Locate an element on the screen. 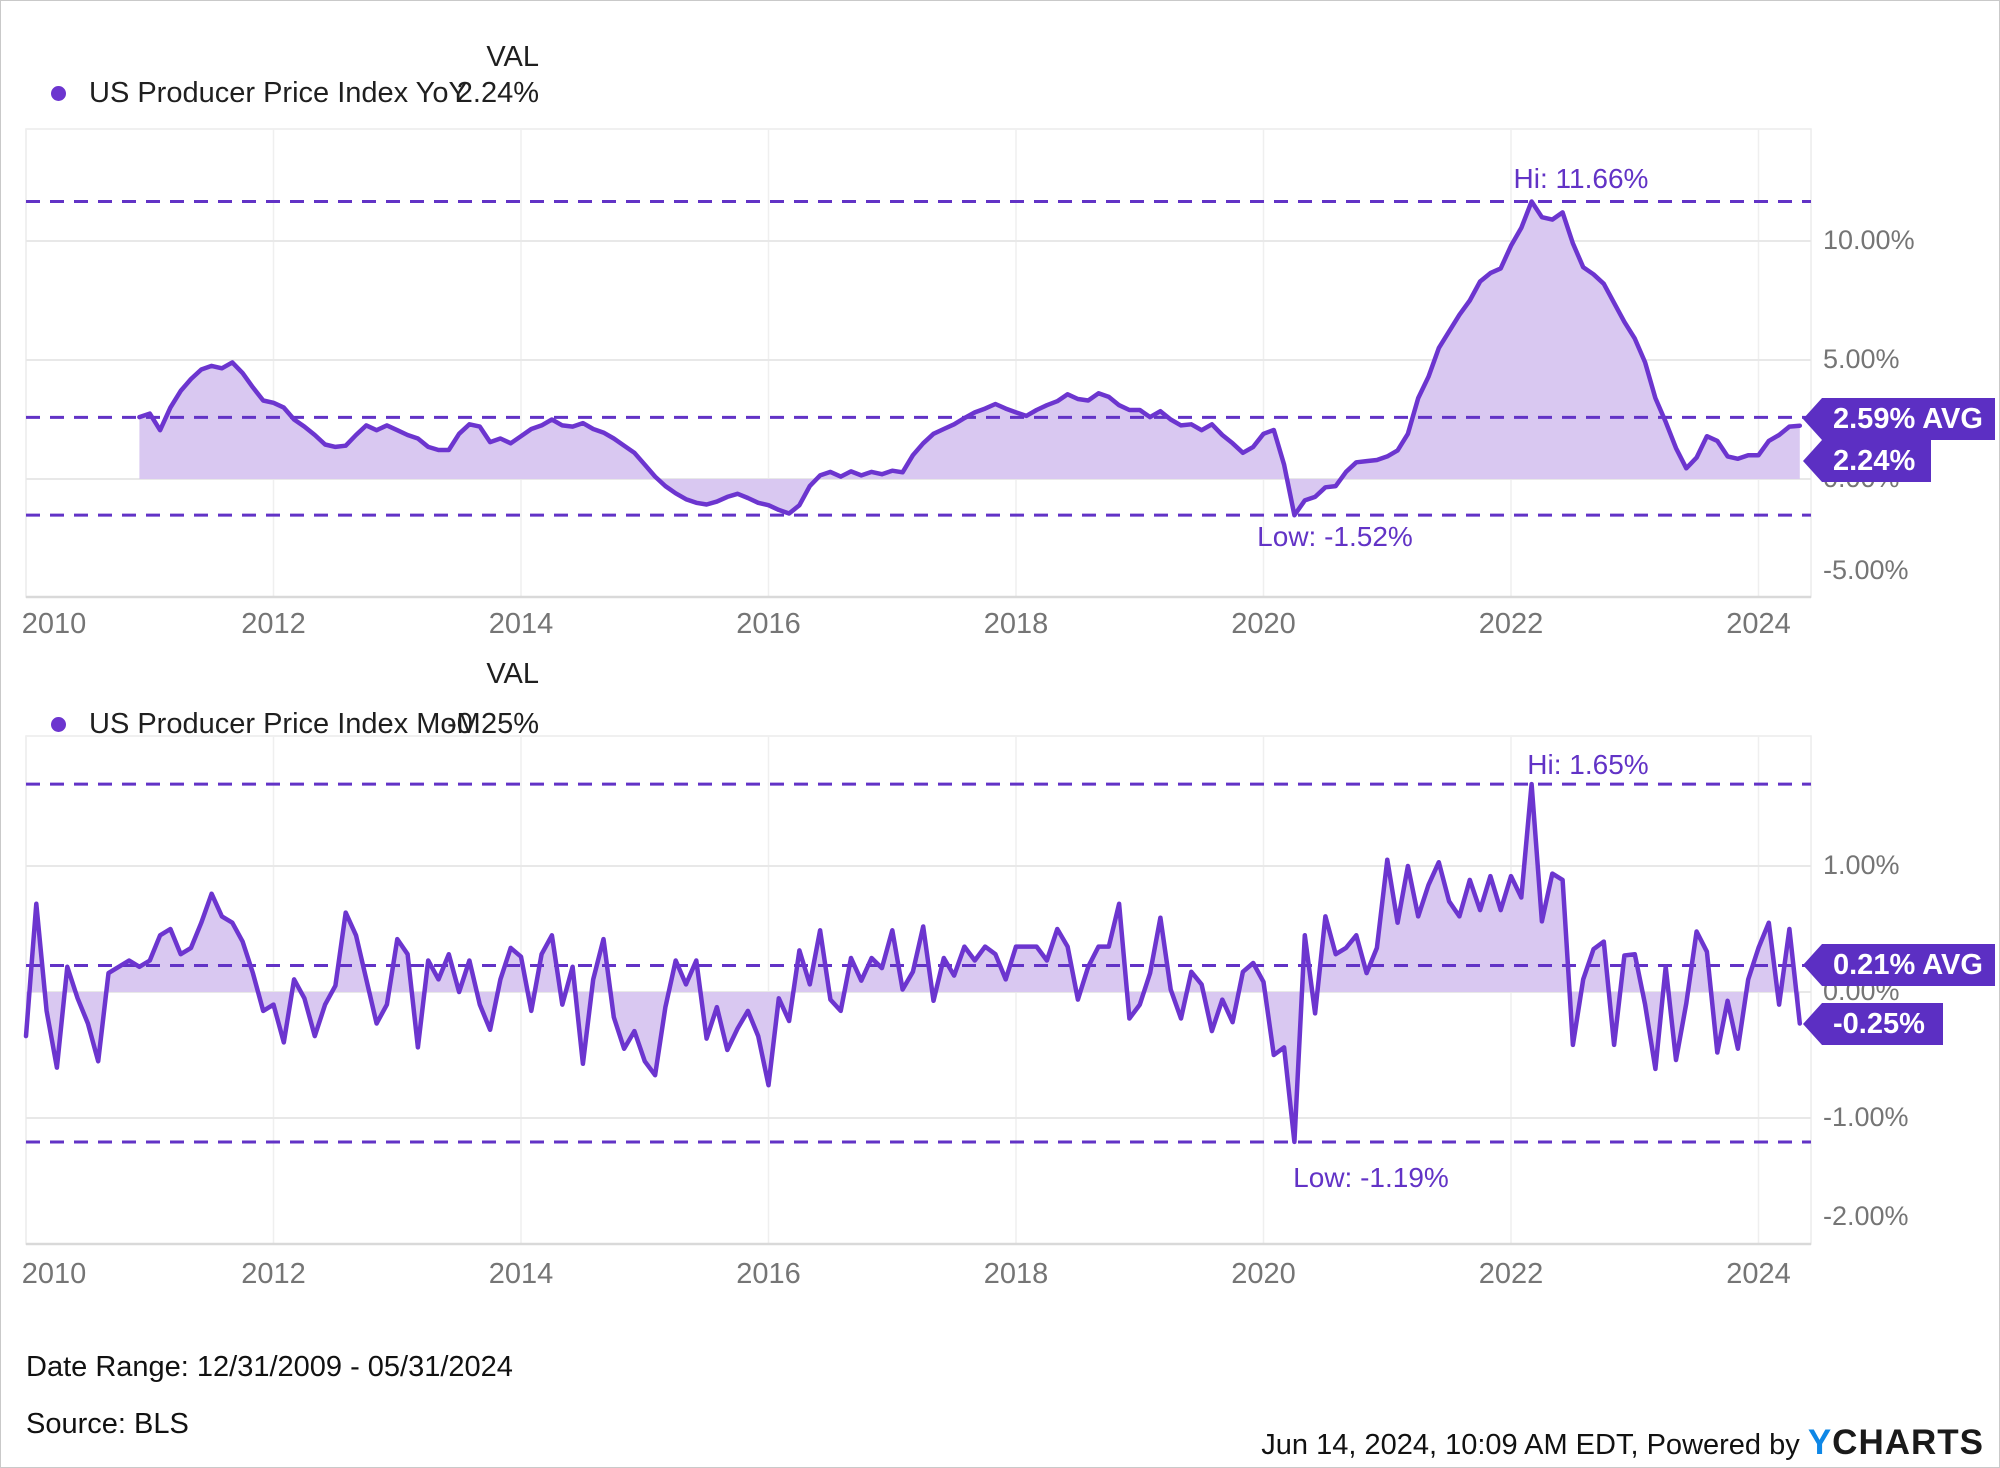 The image size is (2000, 1468). value-badge-mom: -0.25% is located at coordinates (1873, 1024).